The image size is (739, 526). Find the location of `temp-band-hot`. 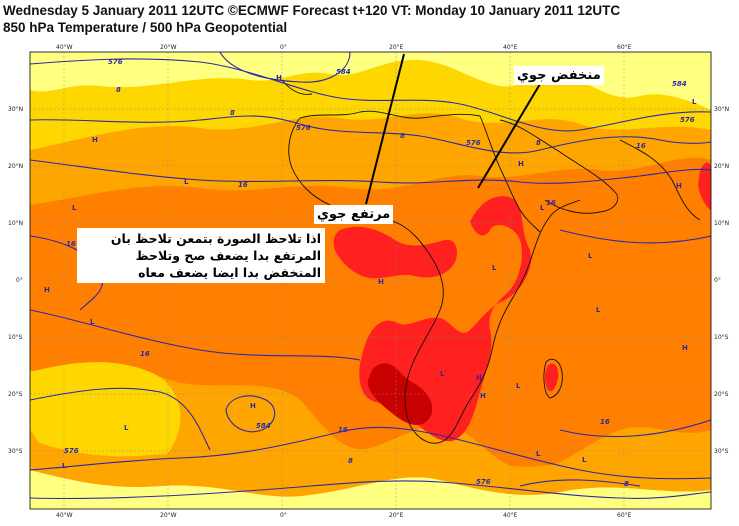

temp-band-hot is located at coordinates (400, 394).